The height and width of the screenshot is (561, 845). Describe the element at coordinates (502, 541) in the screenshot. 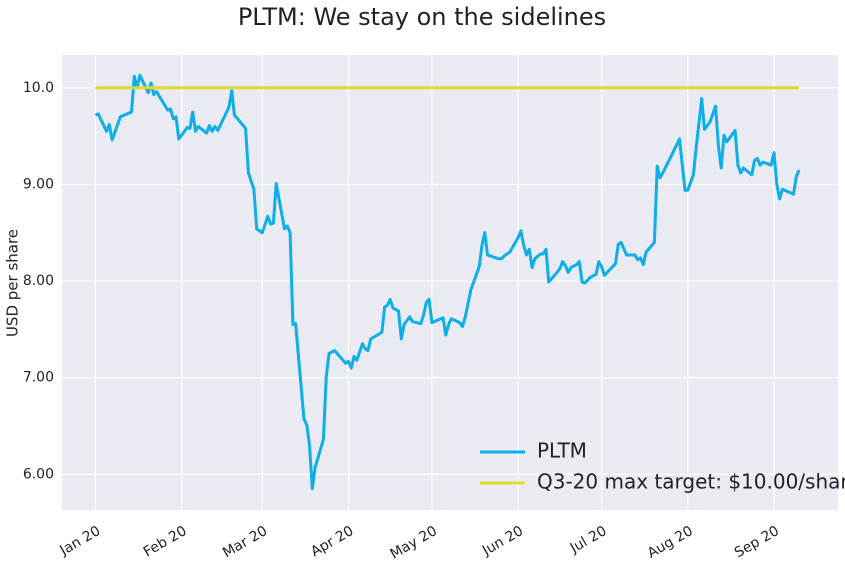

I see `x-tick-label: Jun 20` at that location.